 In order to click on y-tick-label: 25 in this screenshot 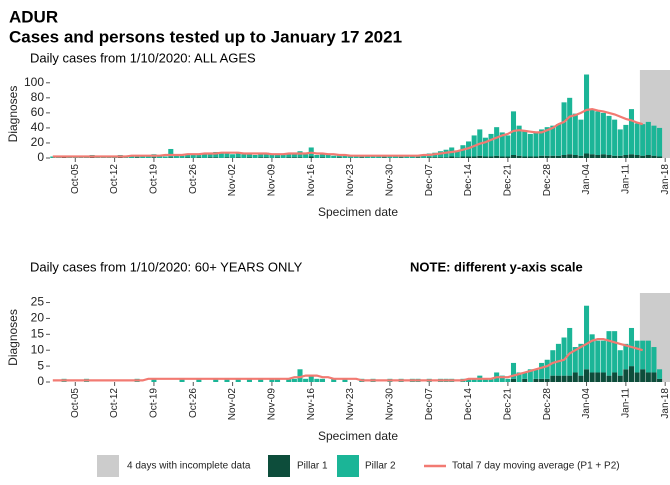, I will do `click(38, 302)`.